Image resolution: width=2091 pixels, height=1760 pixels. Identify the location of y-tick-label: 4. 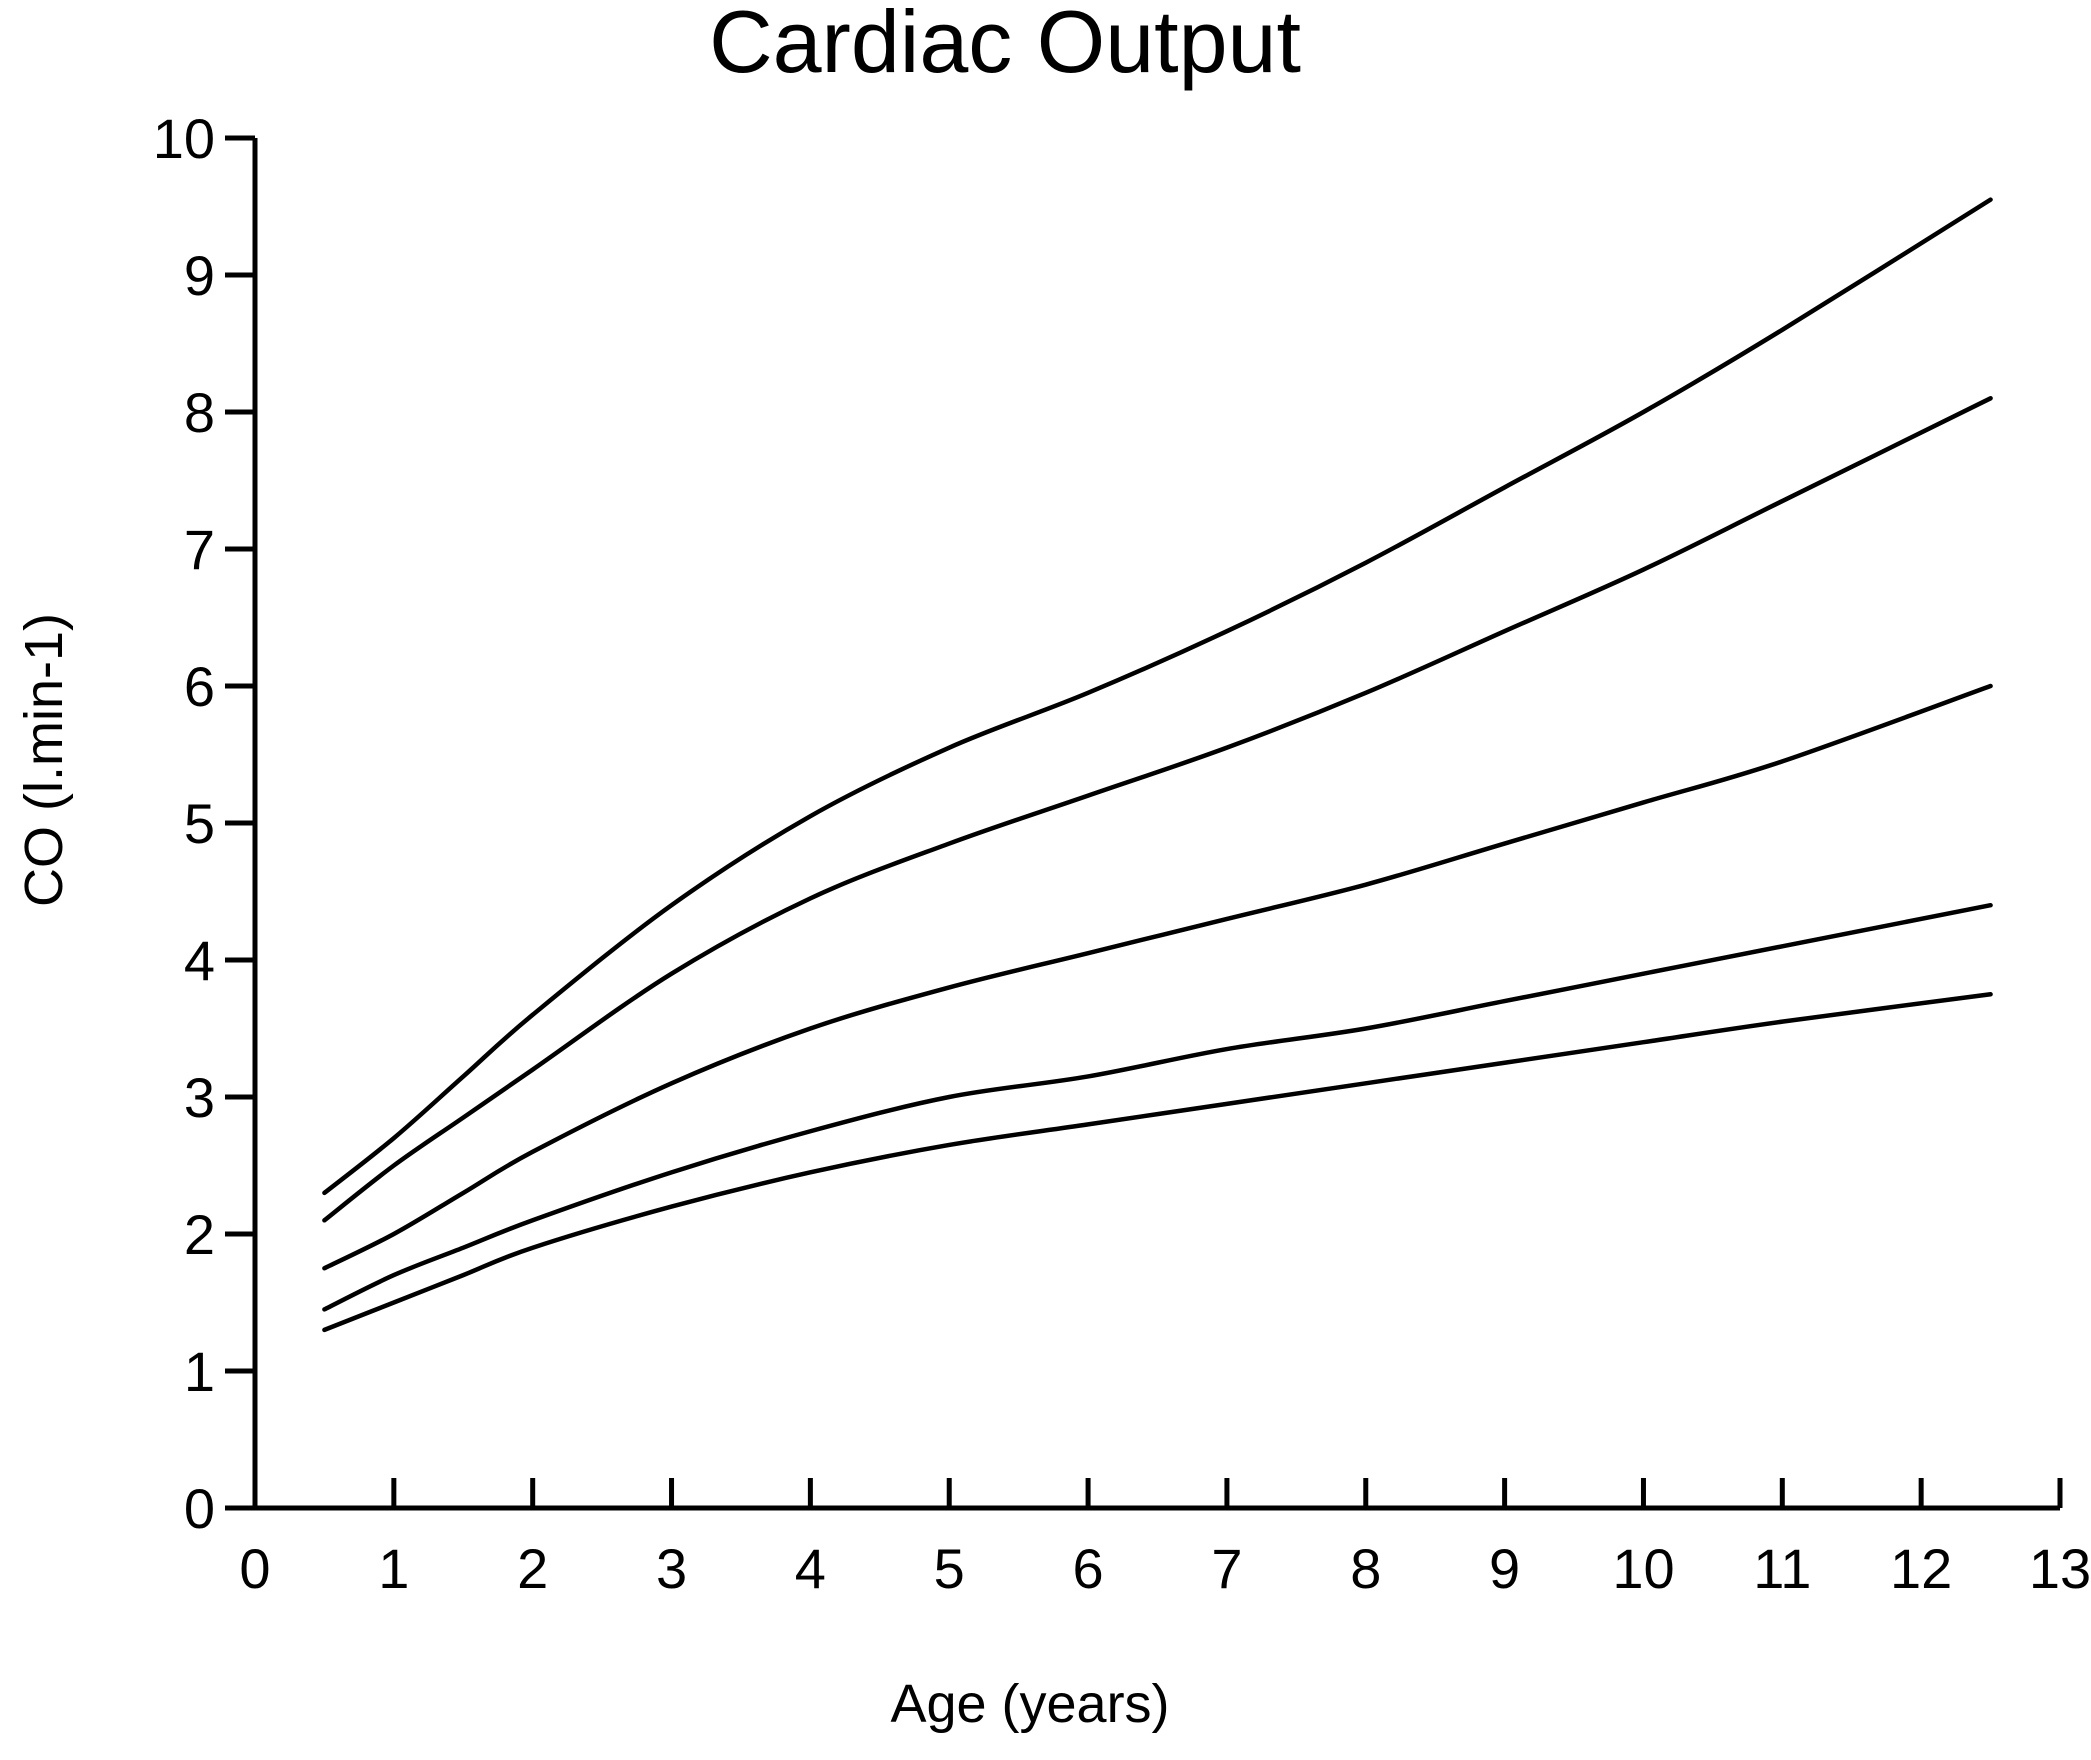
(199, 960).